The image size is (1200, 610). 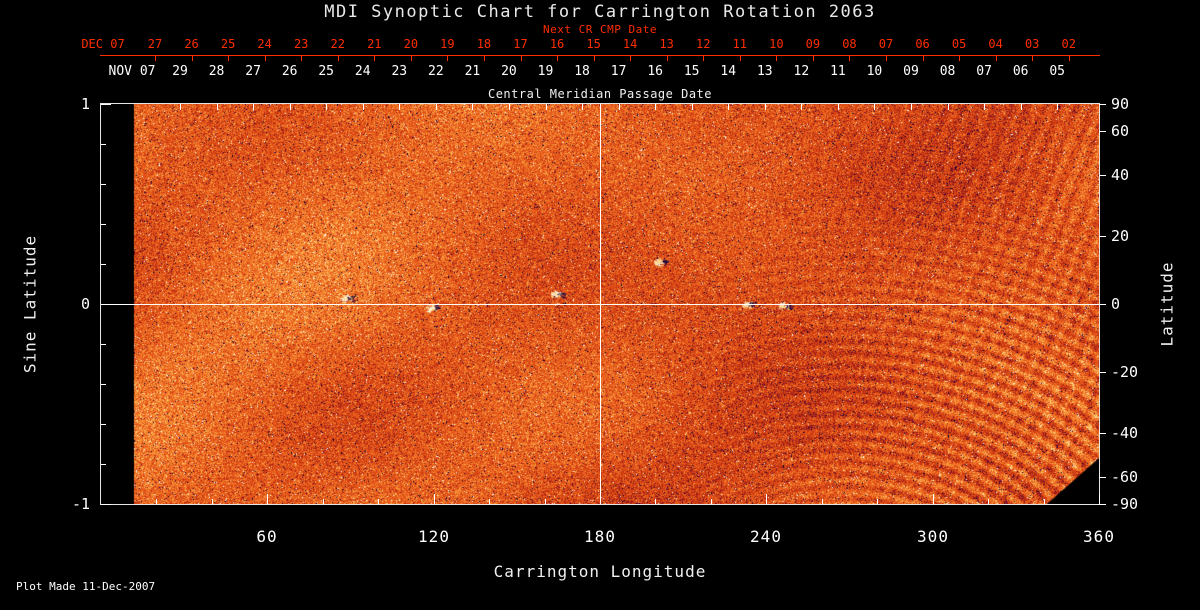 I want to click on cmp-month-label: NOV 07, so click(x=132, y=71).